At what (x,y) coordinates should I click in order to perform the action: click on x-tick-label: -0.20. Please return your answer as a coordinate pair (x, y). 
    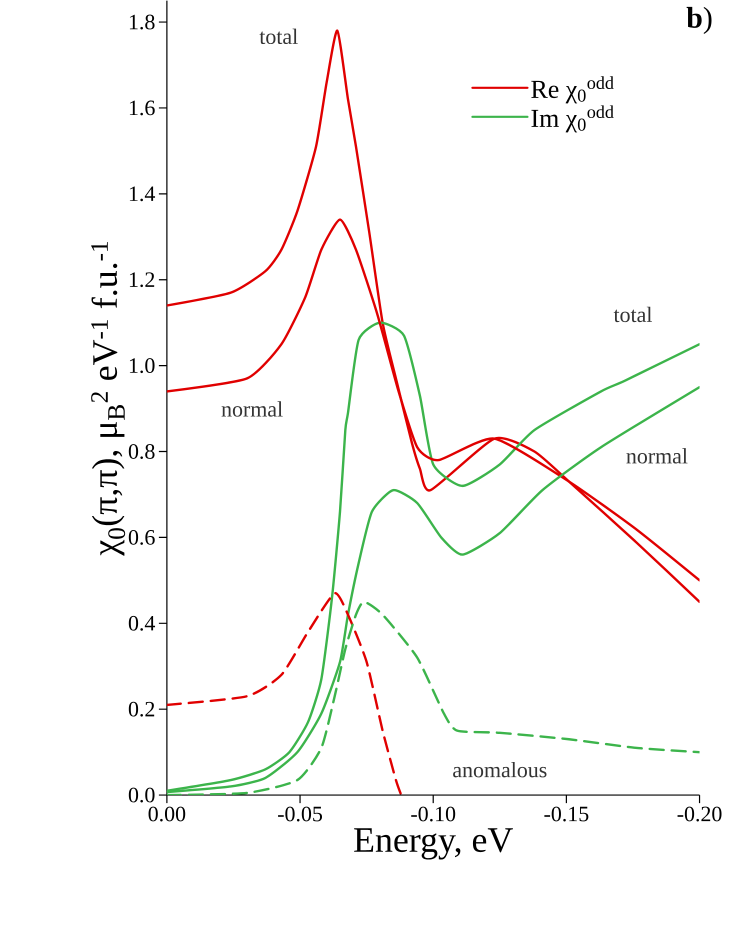
    Looking at the image, I should click on (700, 814).